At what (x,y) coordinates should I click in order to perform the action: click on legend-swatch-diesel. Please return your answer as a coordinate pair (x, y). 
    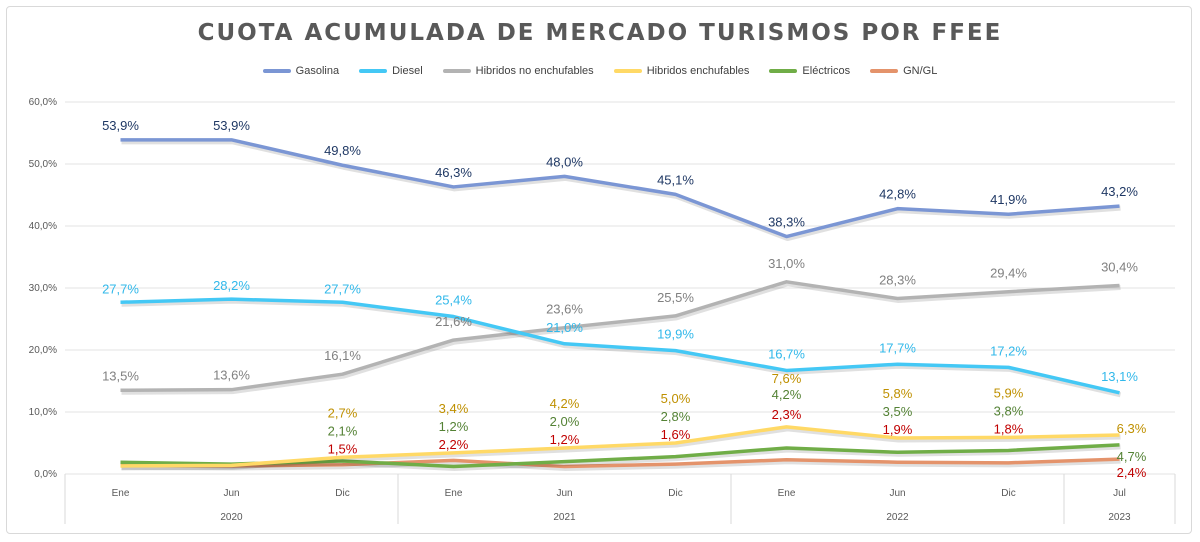
    Looking at the image, I should click on (373, 71).